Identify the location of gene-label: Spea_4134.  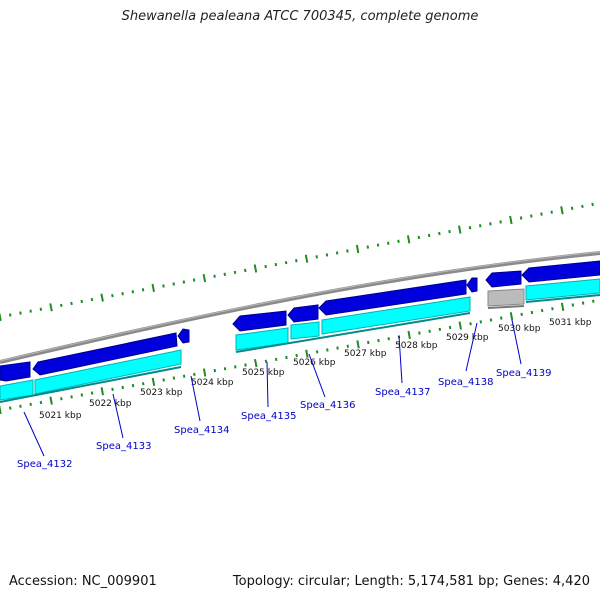
(201, 430).